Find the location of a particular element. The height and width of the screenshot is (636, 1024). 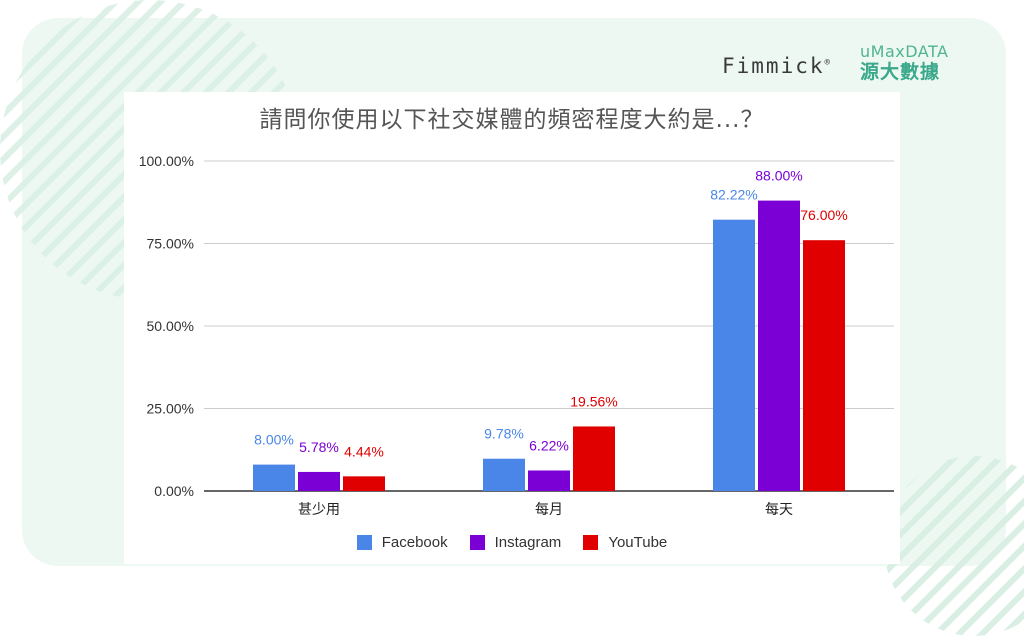

legend-label: Facebook is located at coordinates (414, 542).